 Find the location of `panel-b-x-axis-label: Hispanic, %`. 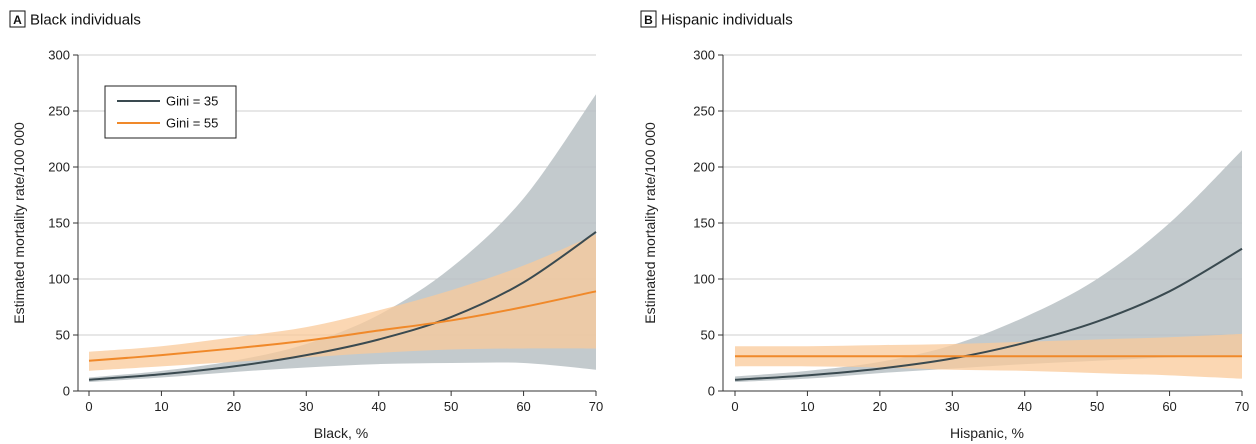

panel-b-x-axis-label: Hispanic, % is located at coordinates (987, 433).